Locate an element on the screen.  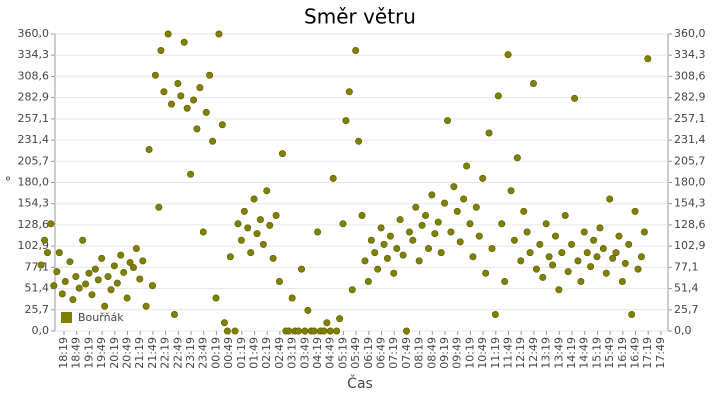
y-tick-label: 257,1 is located at coordinates (34, 118).